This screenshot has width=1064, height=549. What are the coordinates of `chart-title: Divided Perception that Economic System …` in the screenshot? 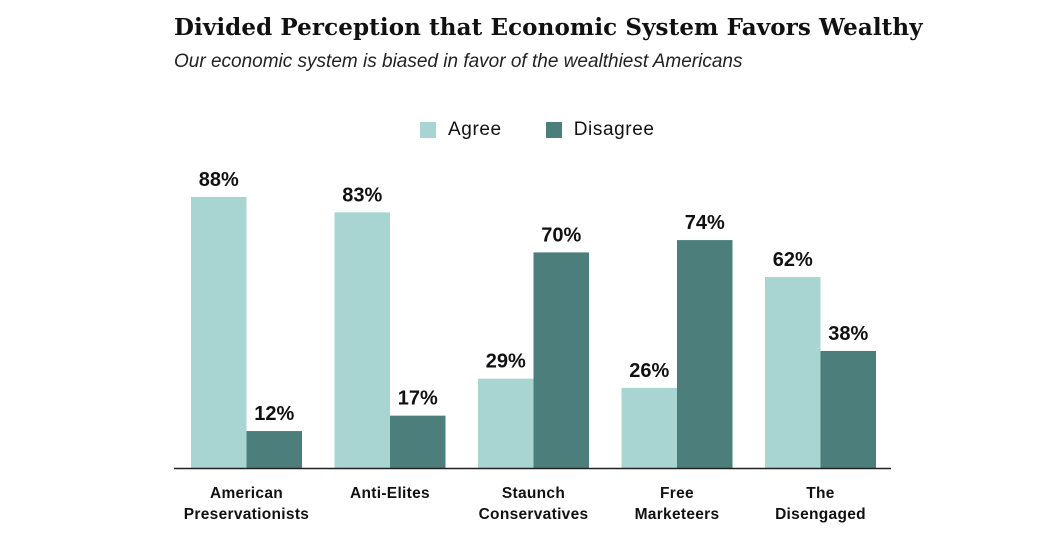 It's located at (548, 27).